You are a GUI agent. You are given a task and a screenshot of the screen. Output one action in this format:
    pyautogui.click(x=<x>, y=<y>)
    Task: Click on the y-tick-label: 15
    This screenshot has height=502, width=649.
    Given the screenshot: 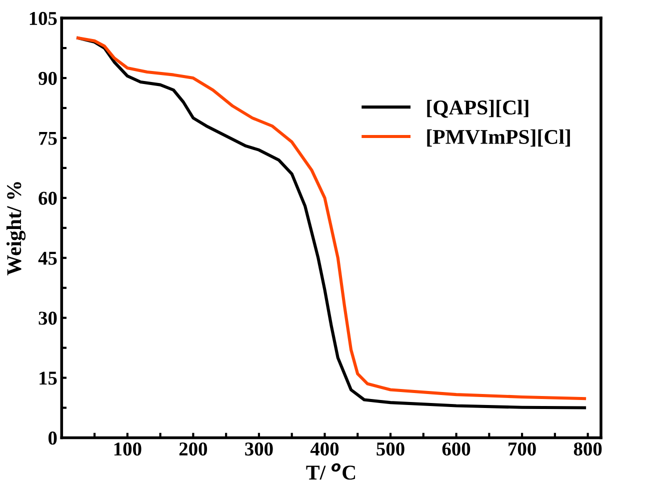 What is the action you would take?
    pyautogui.click(x=48, y=378)
    